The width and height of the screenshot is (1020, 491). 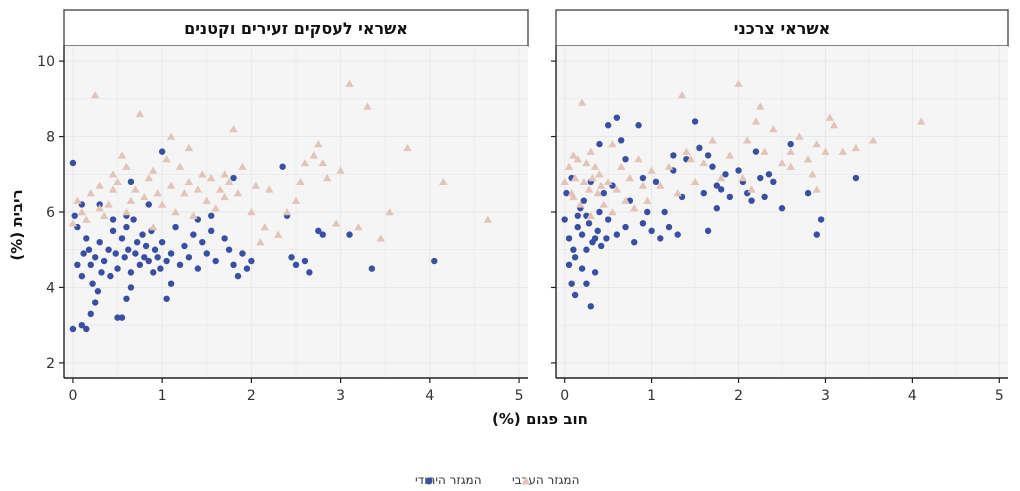 What do you see at coordinates (564, 396) in the screenshot?
I see `x-tick-label: 0` at bounding box center [564, 396].